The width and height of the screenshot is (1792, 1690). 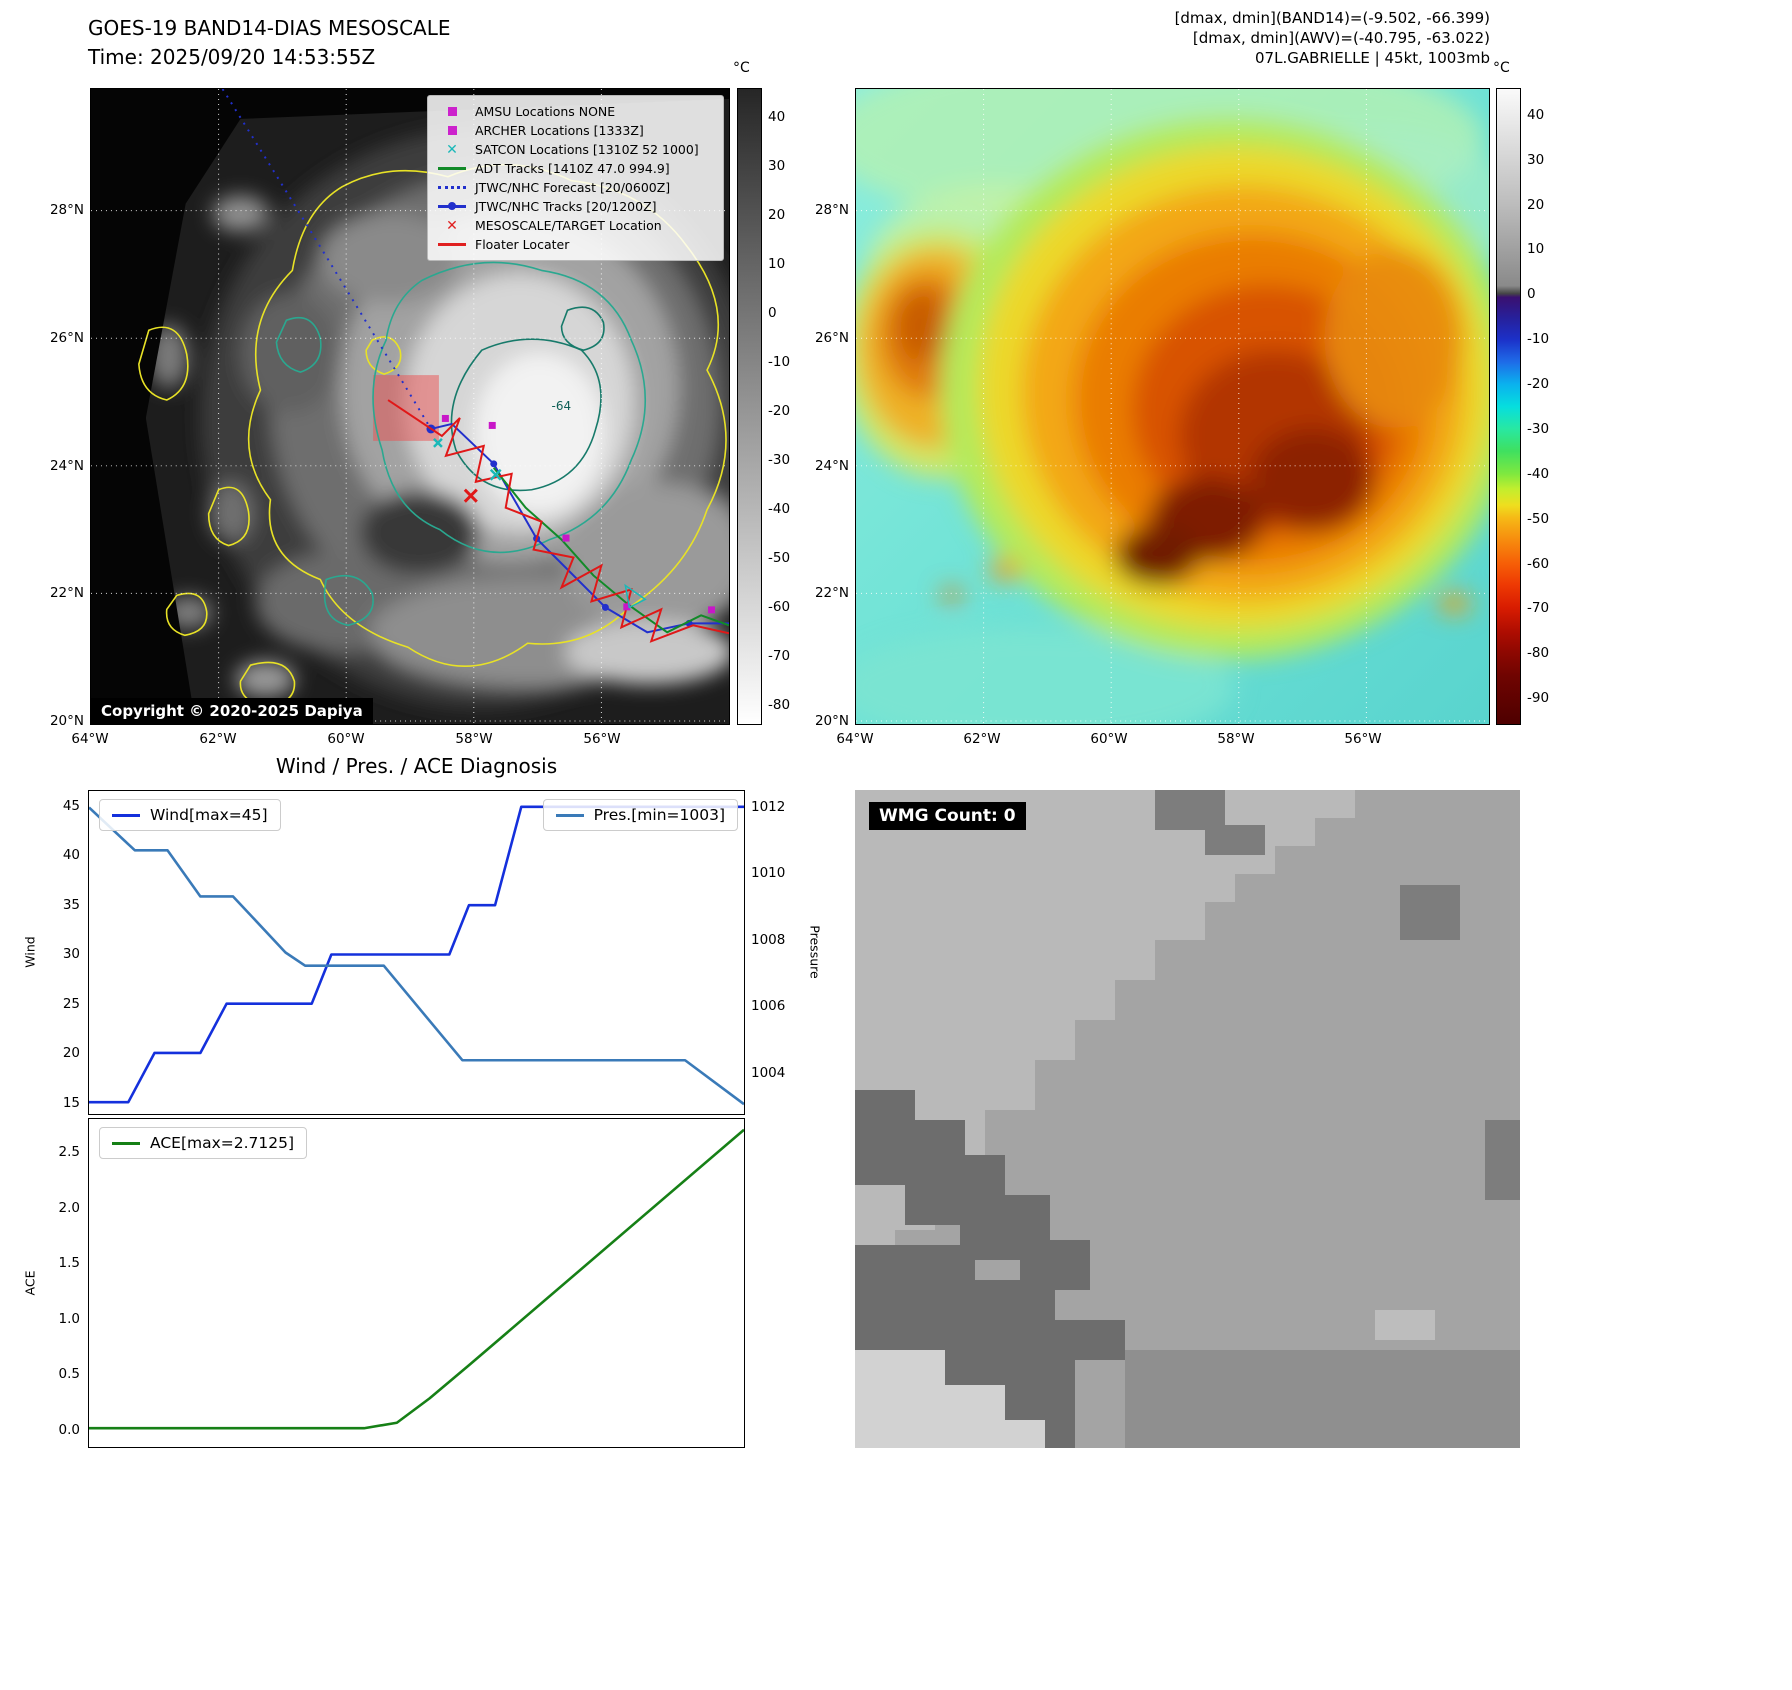 What do you see at coordinates (60, 1283) in the screenshot?
I see `ace-y-axis: 2.5 2.0 1.5 1.0 0.5 0.0` at bounding box center [60, 1283].